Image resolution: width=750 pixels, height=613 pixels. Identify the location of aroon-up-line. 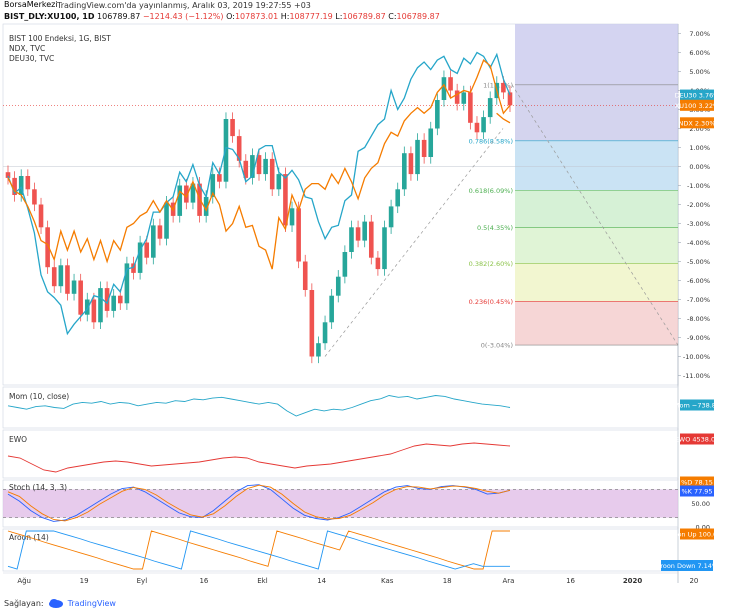
(258, 550).